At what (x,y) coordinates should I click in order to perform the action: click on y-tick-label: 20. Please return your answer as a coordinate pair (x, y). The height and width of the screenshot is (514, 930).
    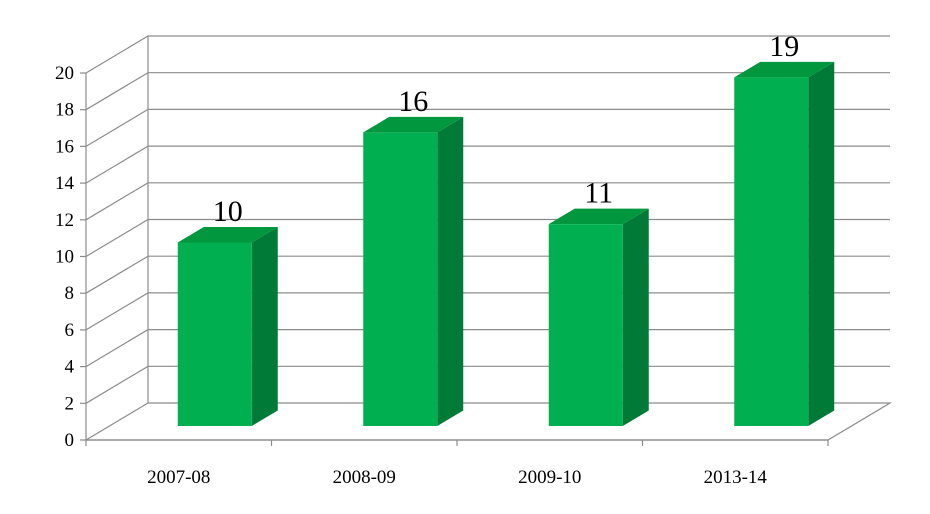
    Looking at the image, I should click on (64, 73).